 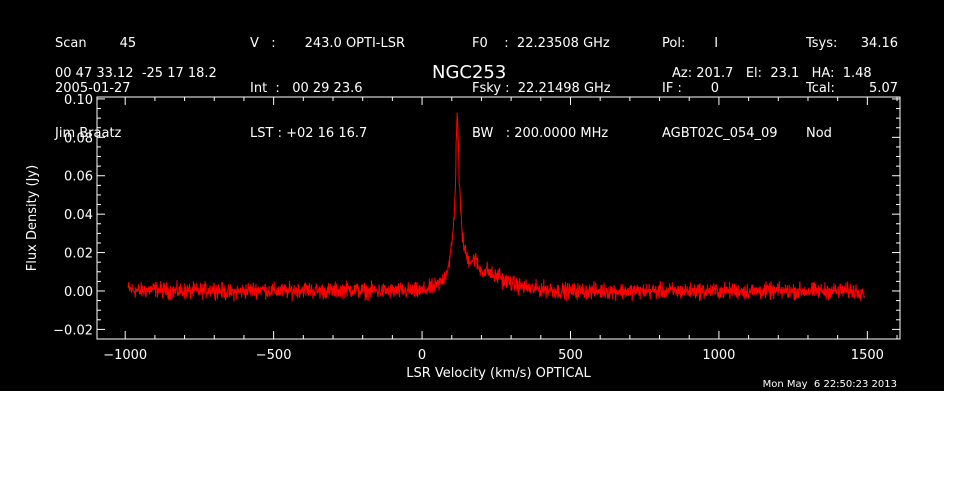 I want to click on header-line: BW : 200.0000 MHz, so click(x=540, y=133).